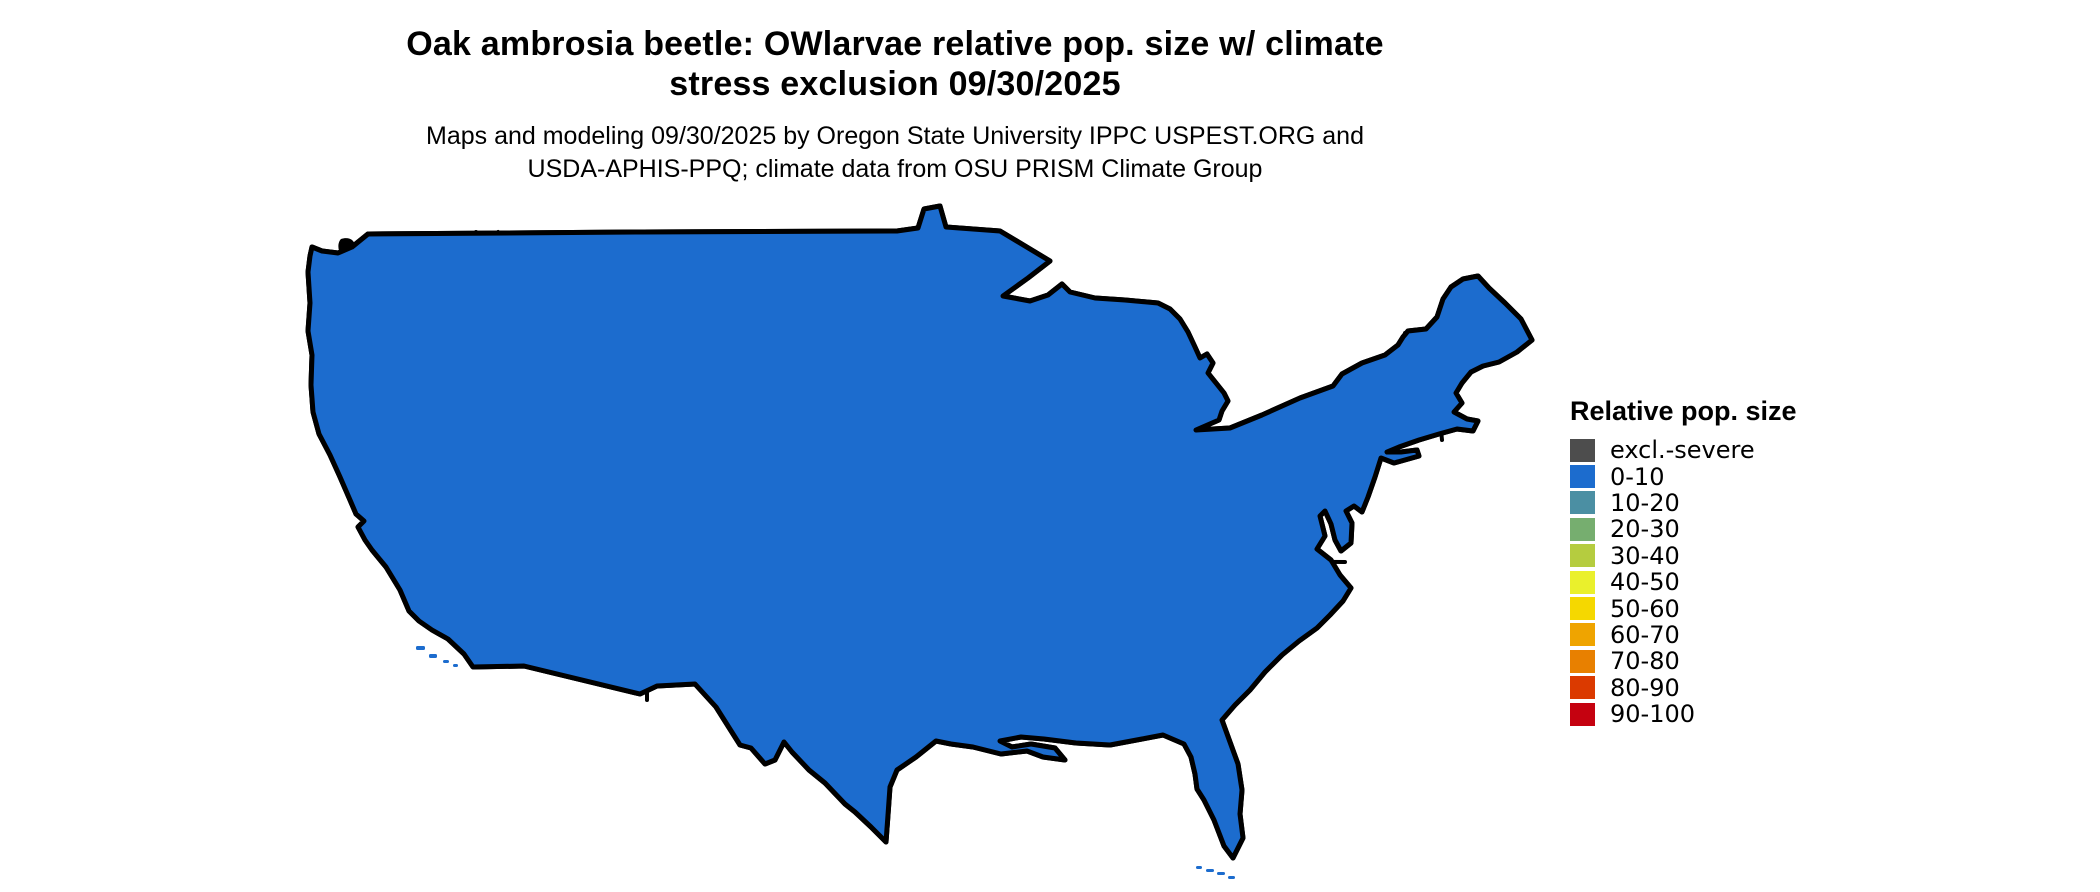  Describe the element at coordinates (1683, 687) in the screenshot. I see `legend-item: 80-90` at that location.